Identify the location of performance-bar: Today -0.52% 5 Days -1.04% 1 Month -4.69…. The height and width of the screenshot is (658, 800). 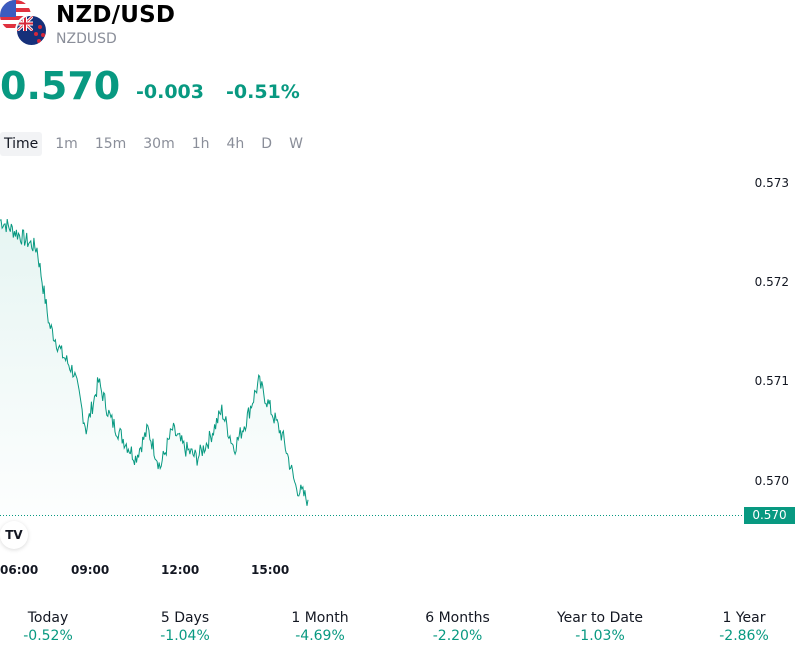
(400, 630).